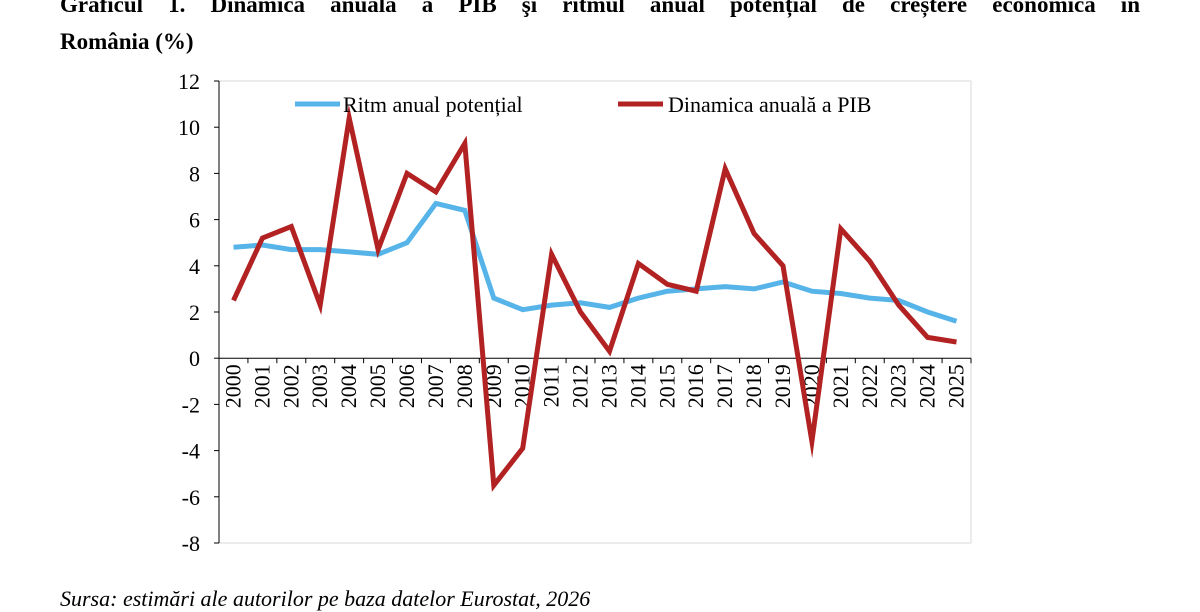 This screenshot has width=1200, height=612. What do you see at coordinates (898, 386) in the screenshot?
I see `x-tick-label: 2023` at bounding box center [898, 386].